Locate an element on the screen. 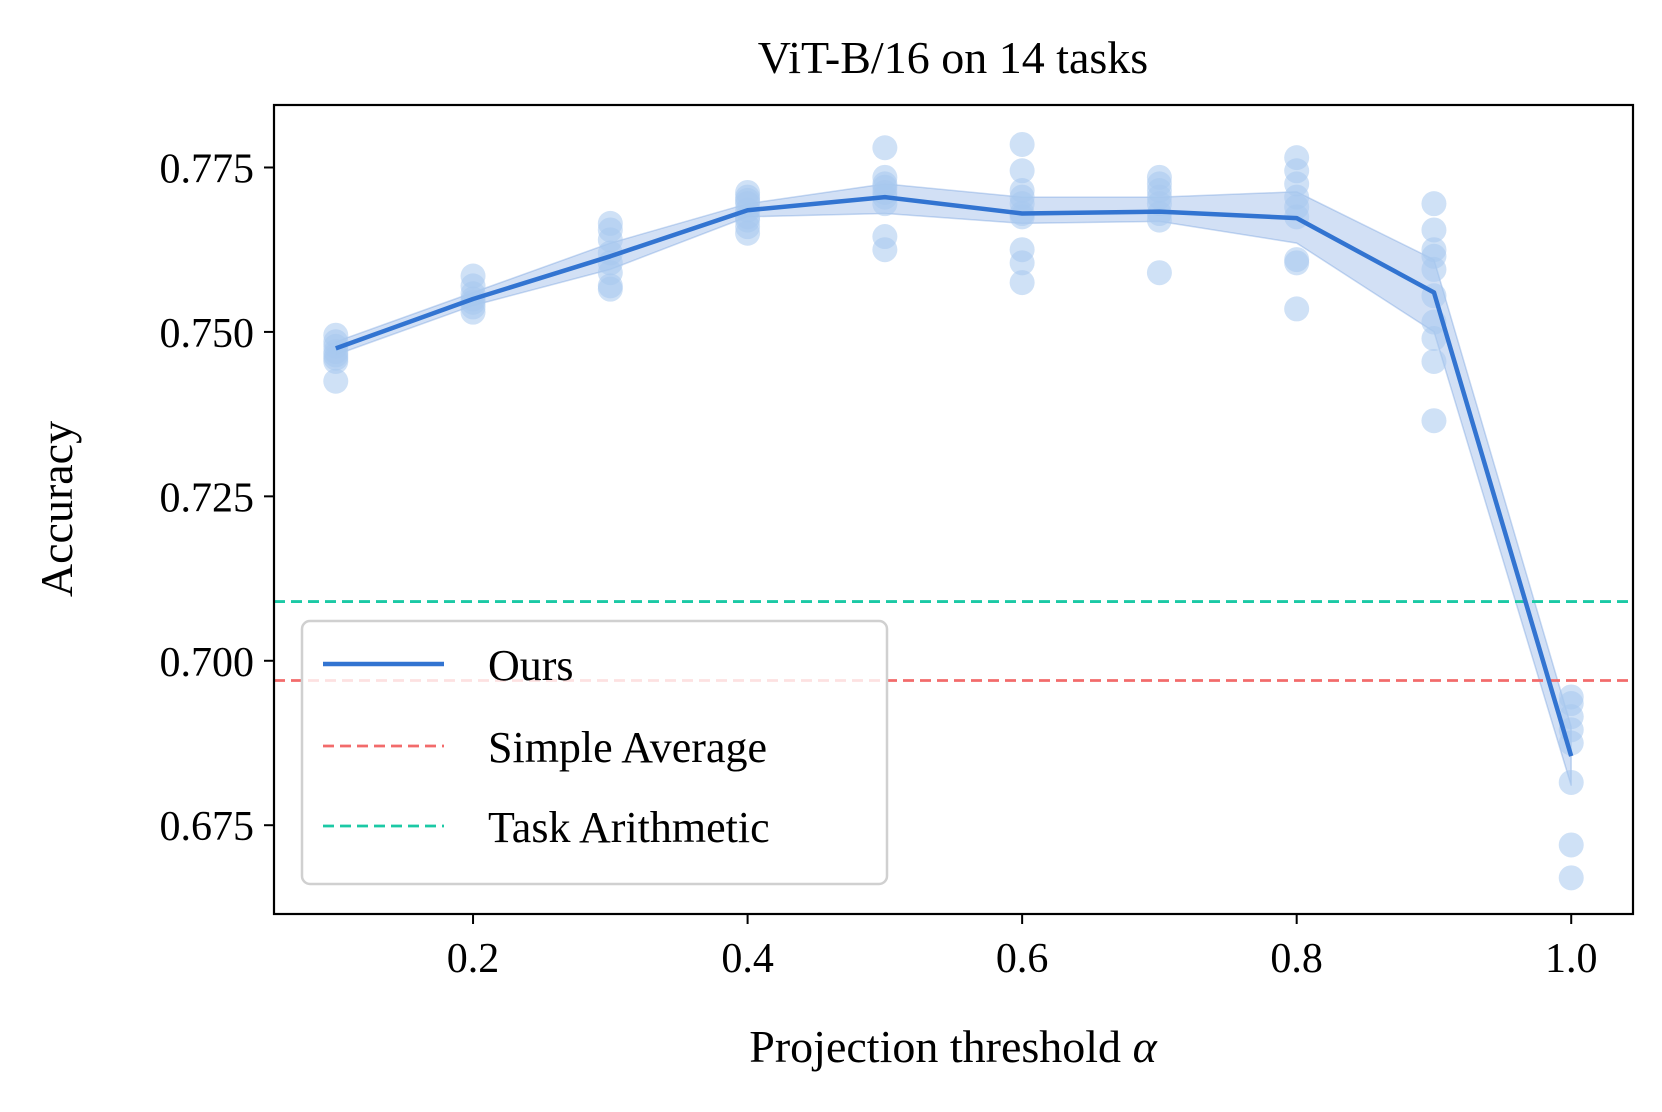  legend-box is located at coordinates (594, 752).